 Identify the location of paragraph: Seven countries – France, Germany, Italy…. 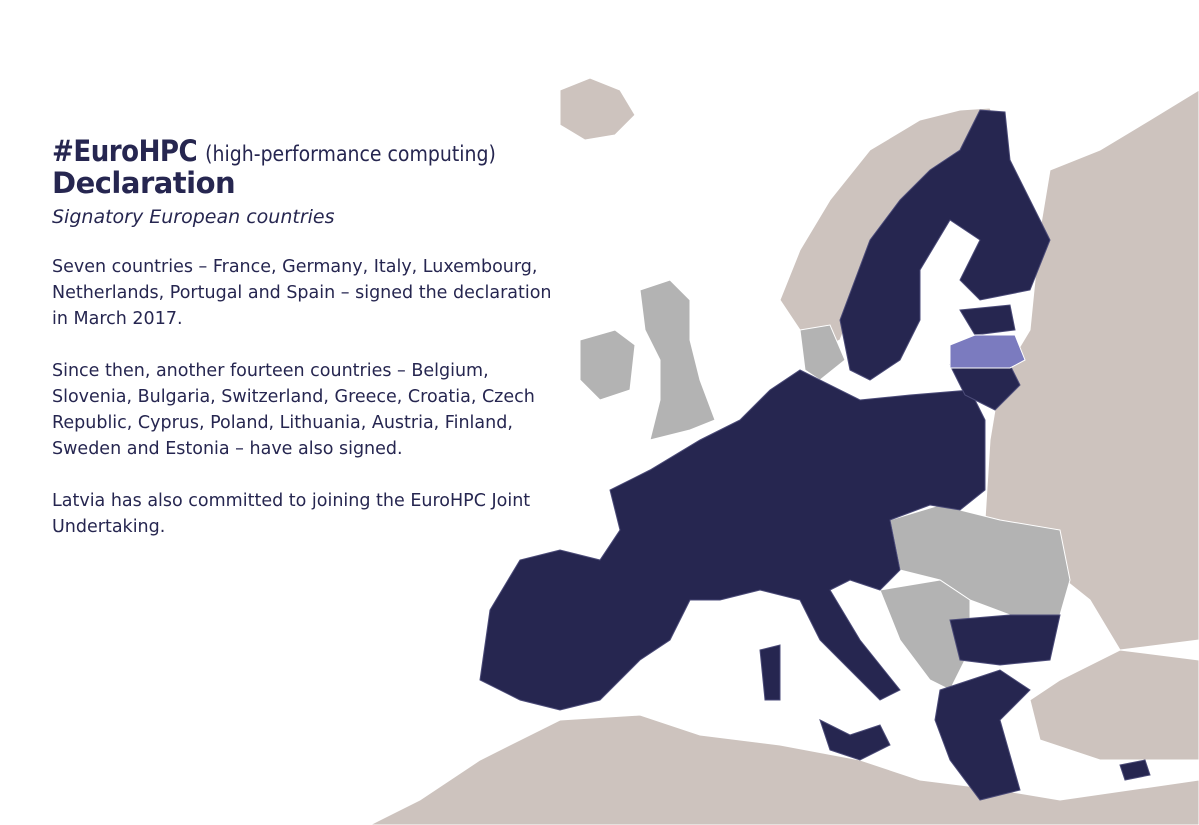
(302, 293).